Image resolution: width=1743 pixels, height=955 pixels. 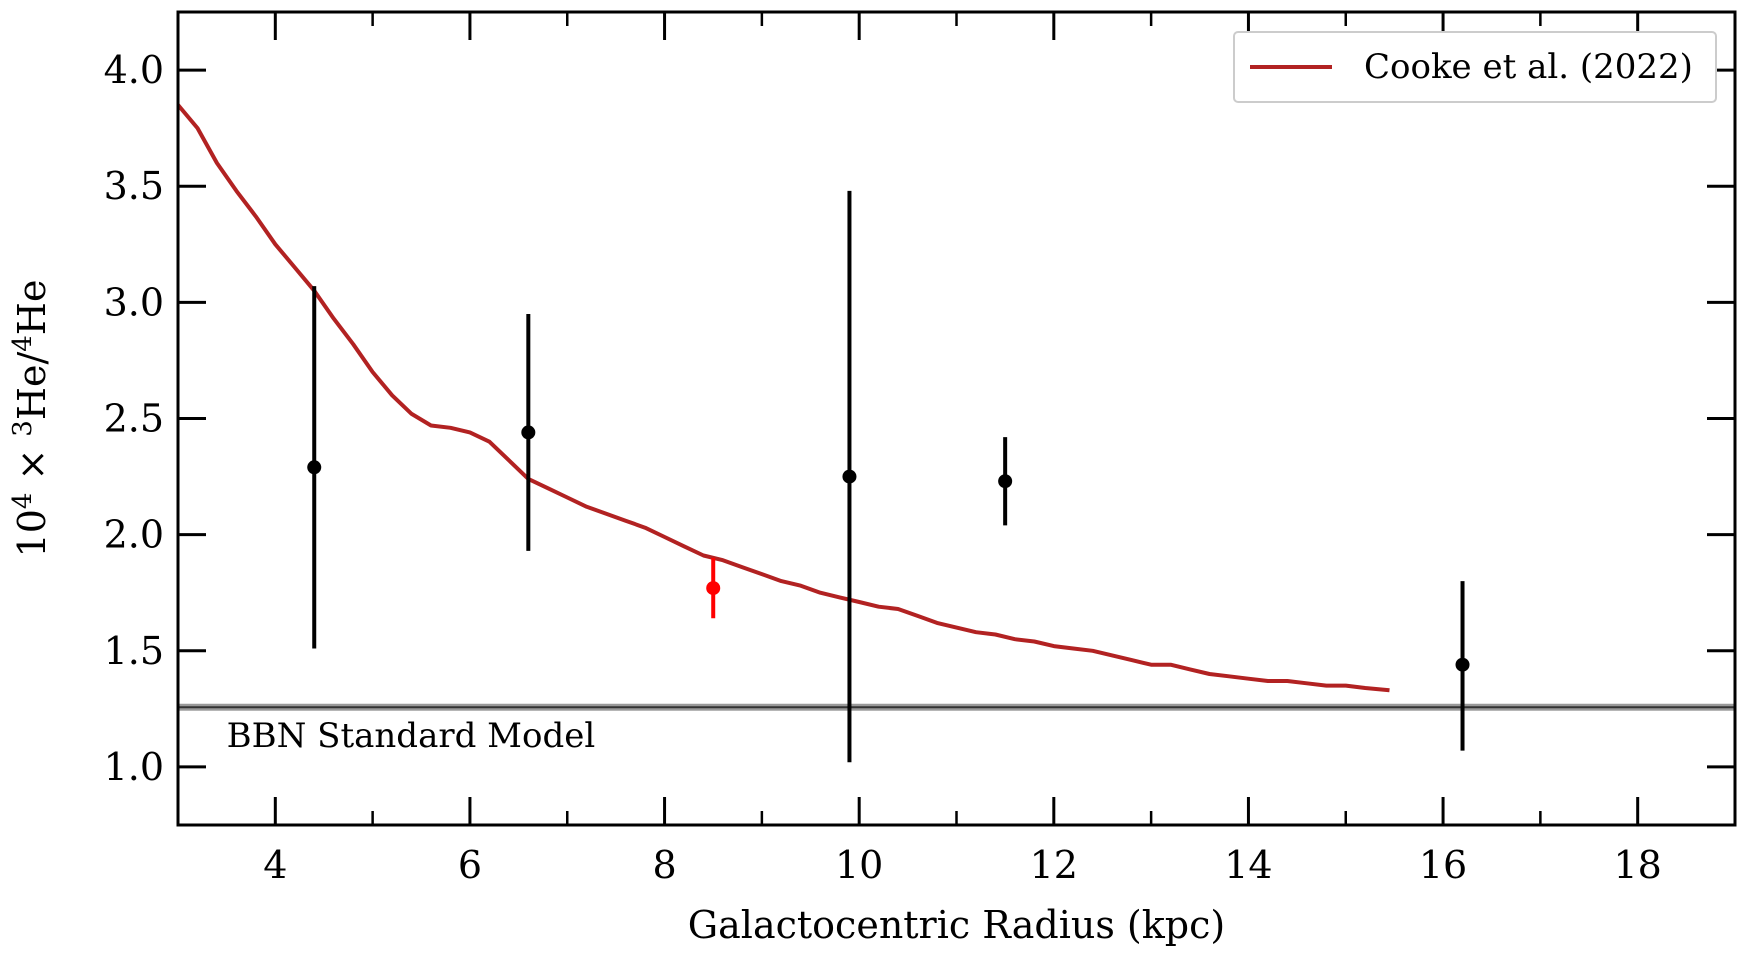 I want to click on y-tick-label: 3.0, so click(x=134, y=302).